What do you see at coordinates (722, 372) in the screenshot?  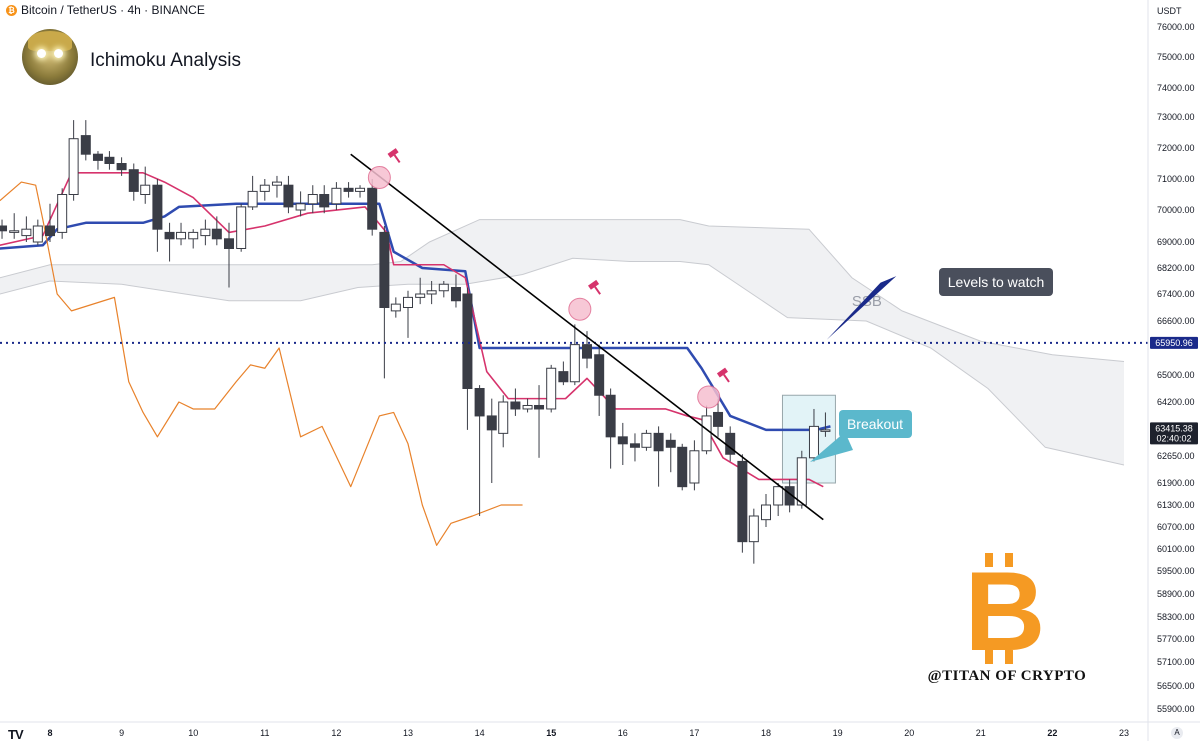 I see `hammer-head` at bounding box center [722, 372].